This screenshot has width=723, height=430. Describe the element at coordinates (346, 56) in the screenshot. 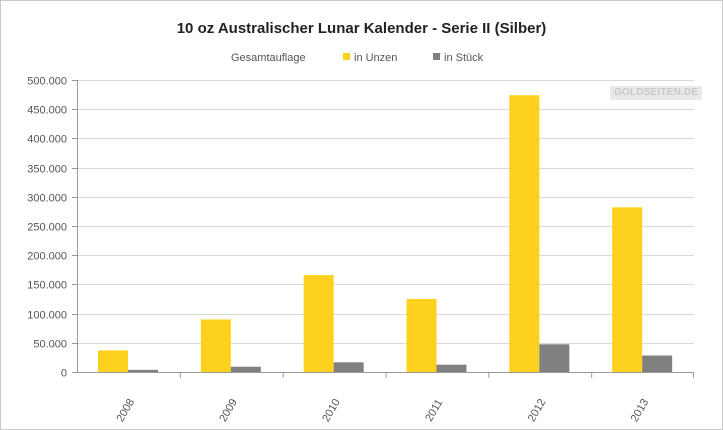

I see `legend-swatch-unzen` at that location.